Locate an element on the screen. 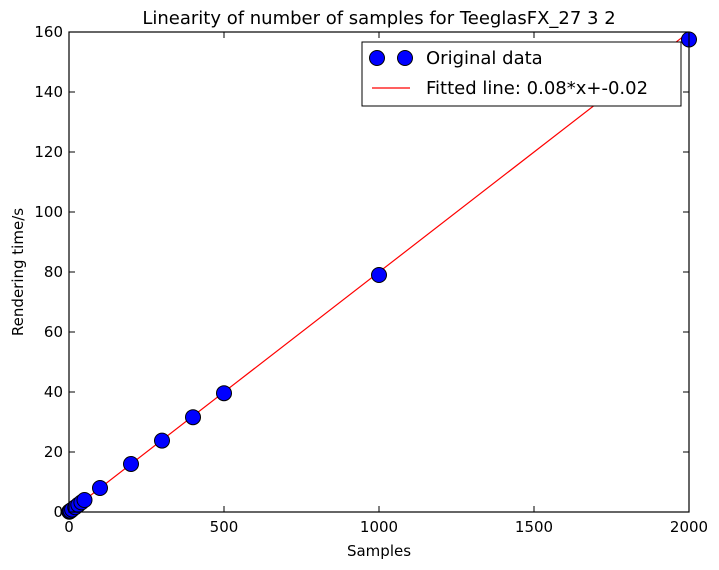  legend-box is located at coordinates (521, 74).